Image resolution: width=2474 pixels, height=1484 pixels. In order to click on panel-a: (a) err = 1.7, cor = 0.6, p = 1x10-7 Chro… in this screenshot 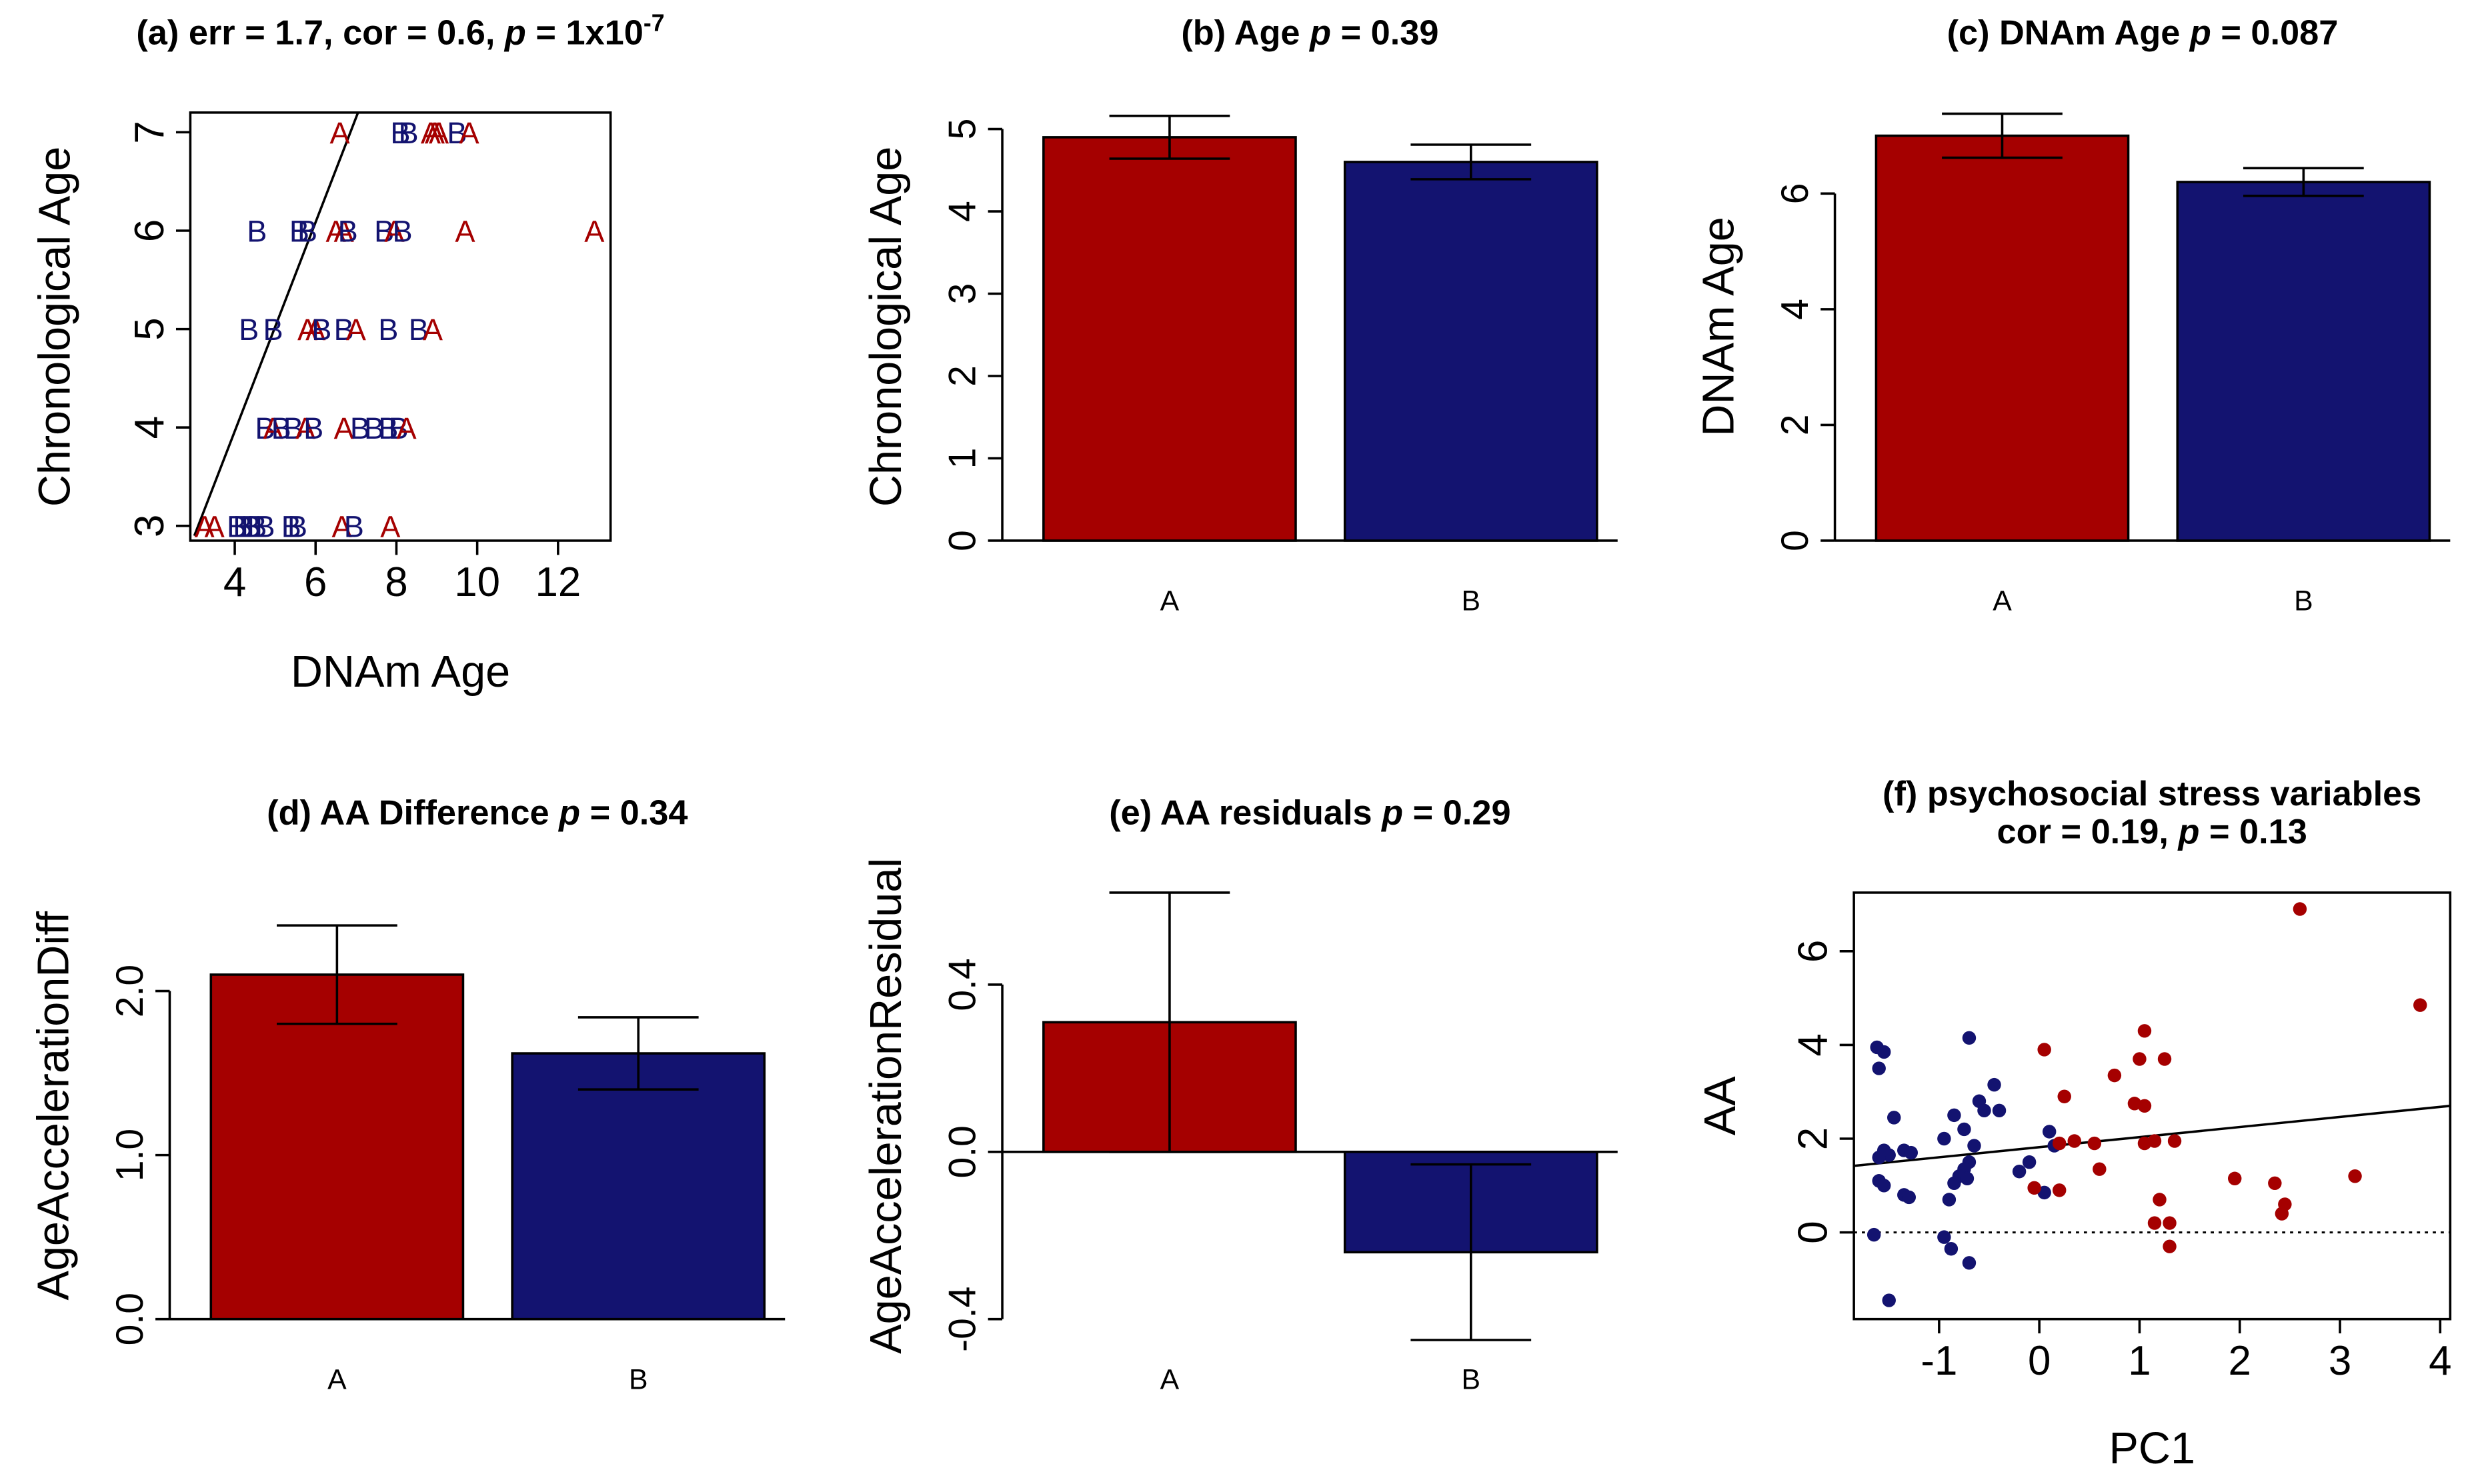, I will do `click(348, 353)`.